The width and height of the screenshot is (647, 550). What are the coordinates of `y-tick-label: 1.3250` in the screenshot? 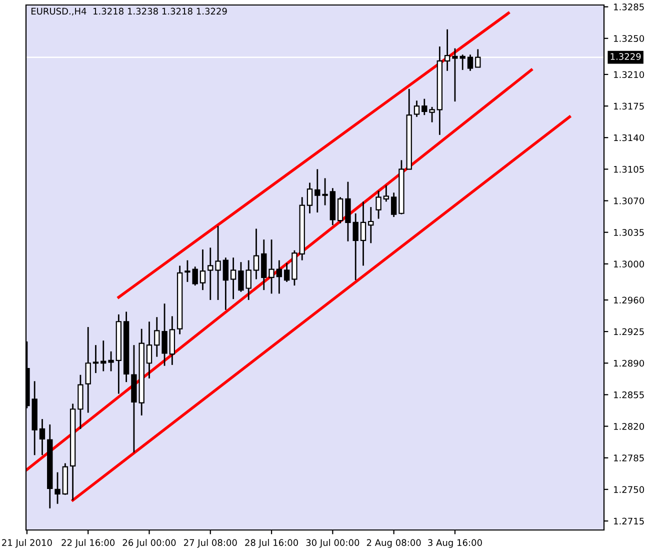 It's located at (629, 38).